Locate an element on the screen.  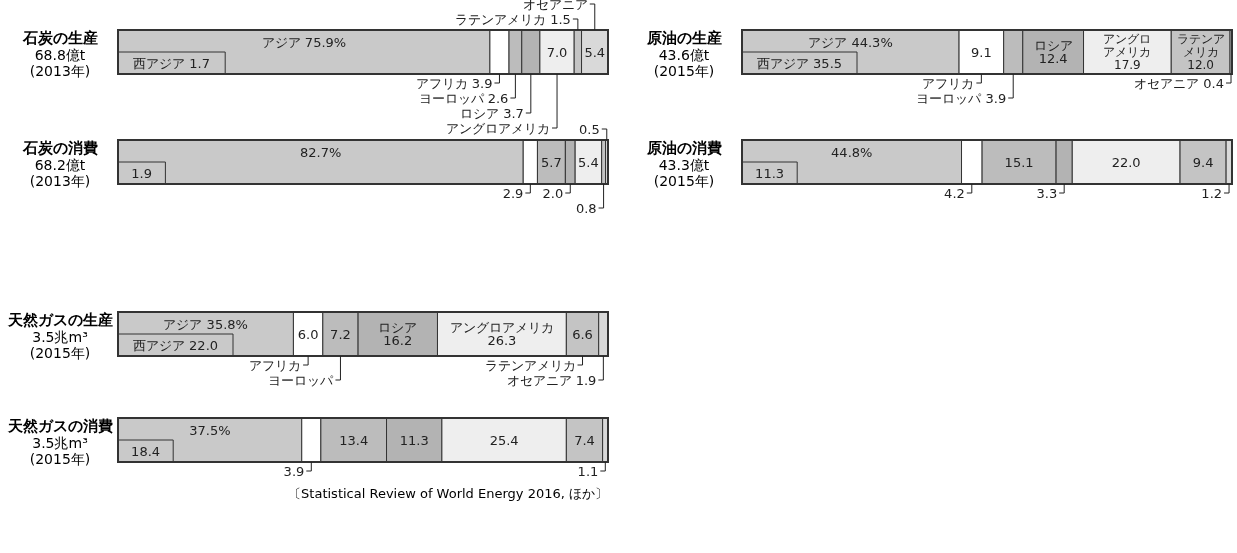
text: アジア 35.8% is located at coordinates (205, 324).